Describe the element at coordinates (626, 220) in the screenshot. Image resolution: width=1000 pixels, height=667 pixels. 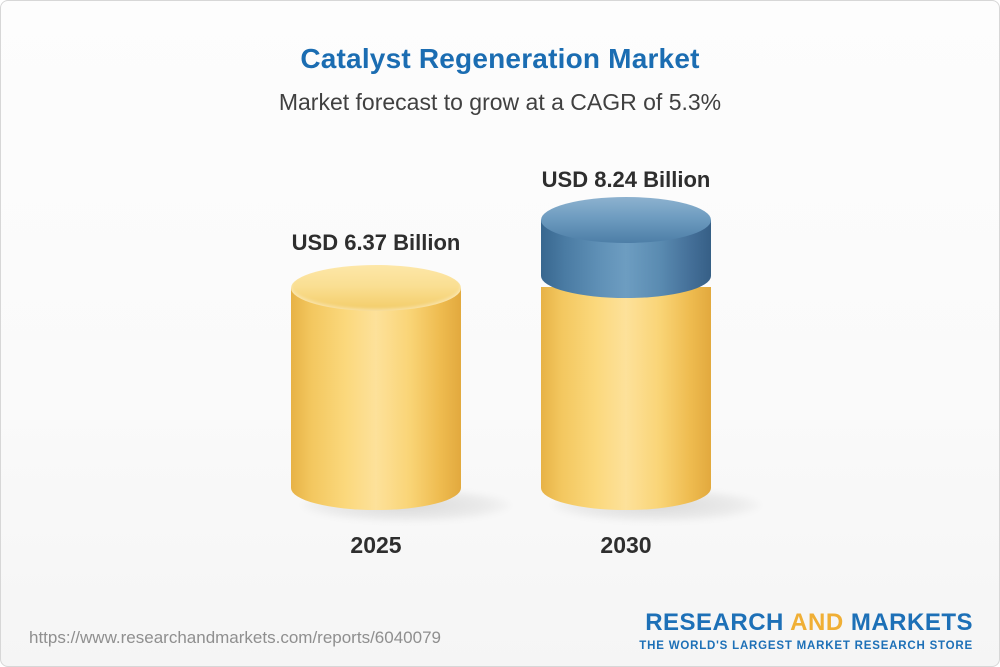
I see `bar-2030-cylinder-top` at that location.